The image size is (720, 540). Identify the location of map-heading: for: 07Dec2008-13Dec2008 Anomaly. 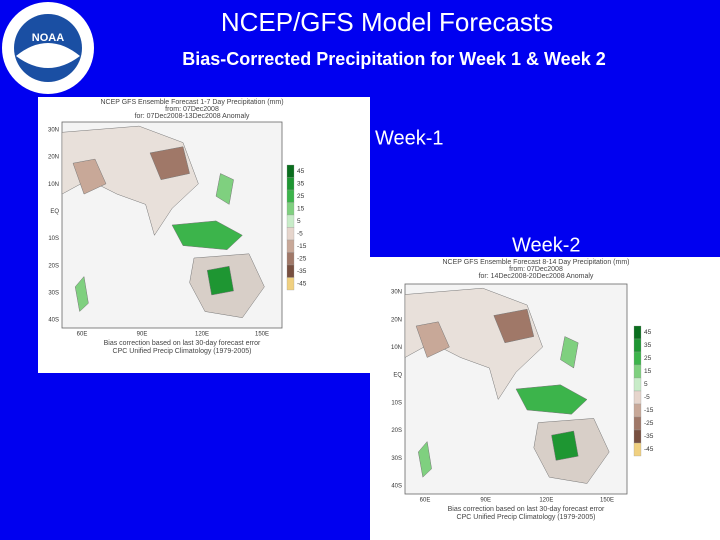
(192, 116).